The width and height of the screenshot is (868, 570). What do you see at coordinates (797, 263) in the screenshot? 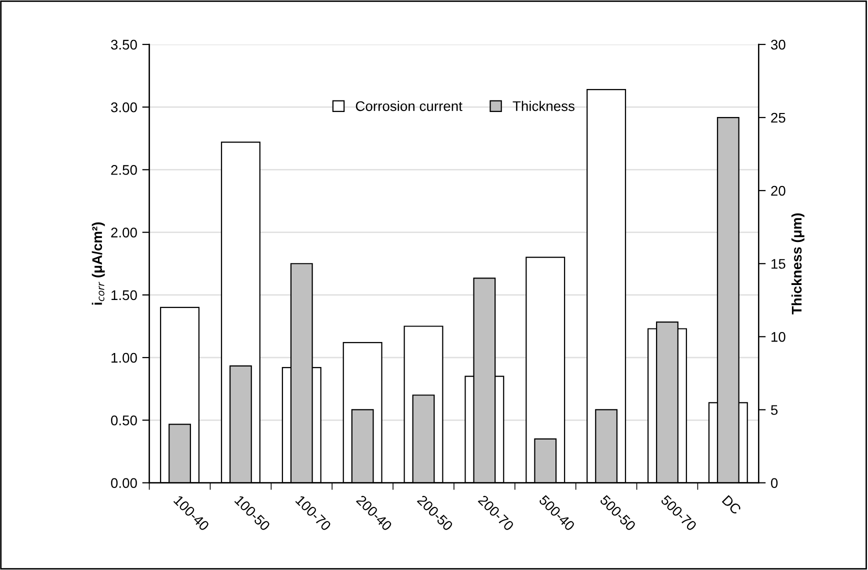
I see `y2-axis-title: Thickness (μm)` at bounding box center [797, 263].